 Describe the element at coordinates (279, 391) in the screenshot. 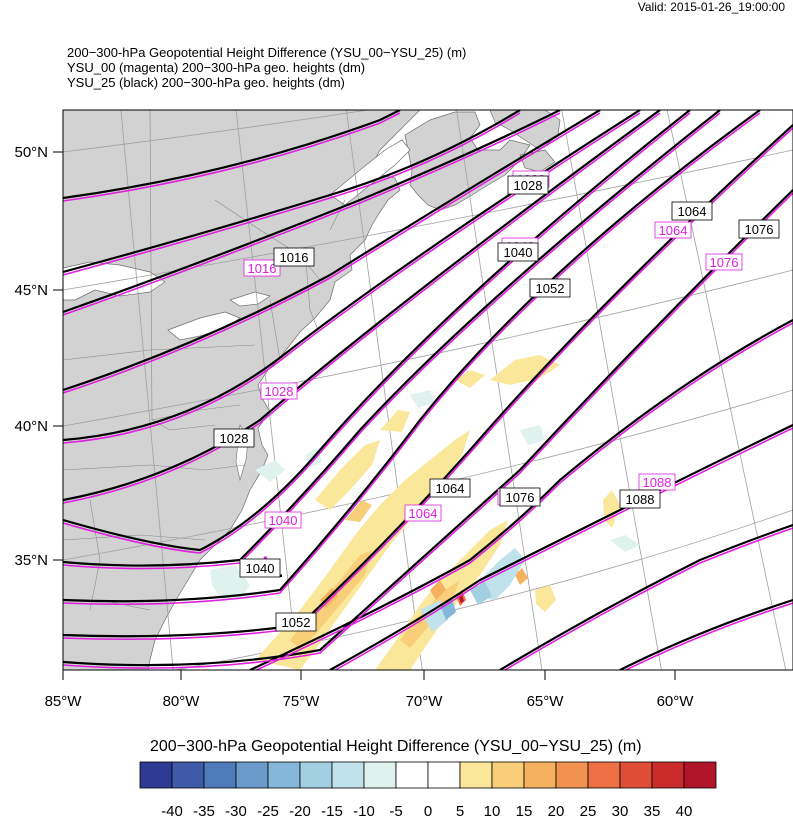

I see `magenta-label-1028-south: 1028` at that location.